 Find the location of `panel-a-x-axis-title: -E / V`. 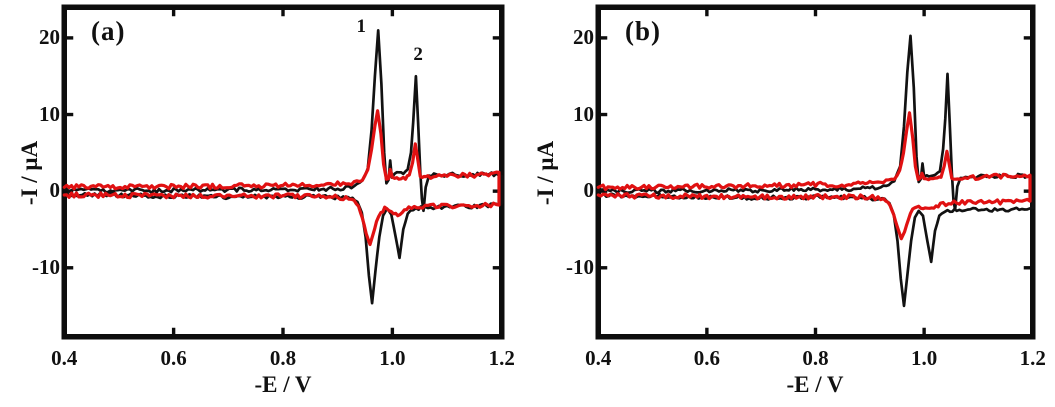

panel-a-x-axis-title: -E / V is located at coordinates (283, 384).